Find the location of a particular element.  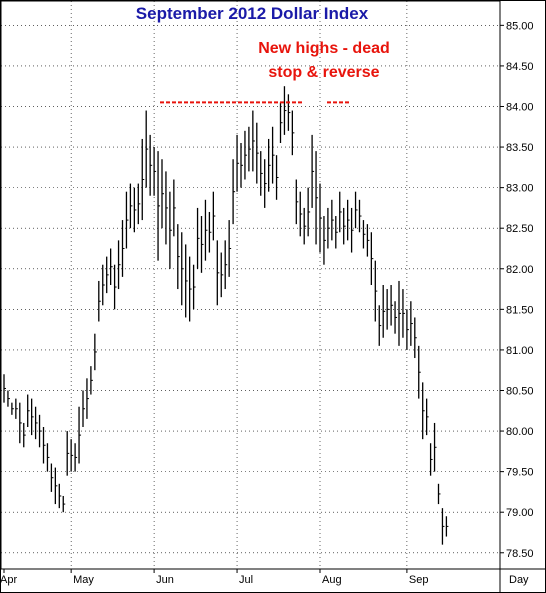

annotation-line-1: New highs - dead is located at coordinates (324, 48).